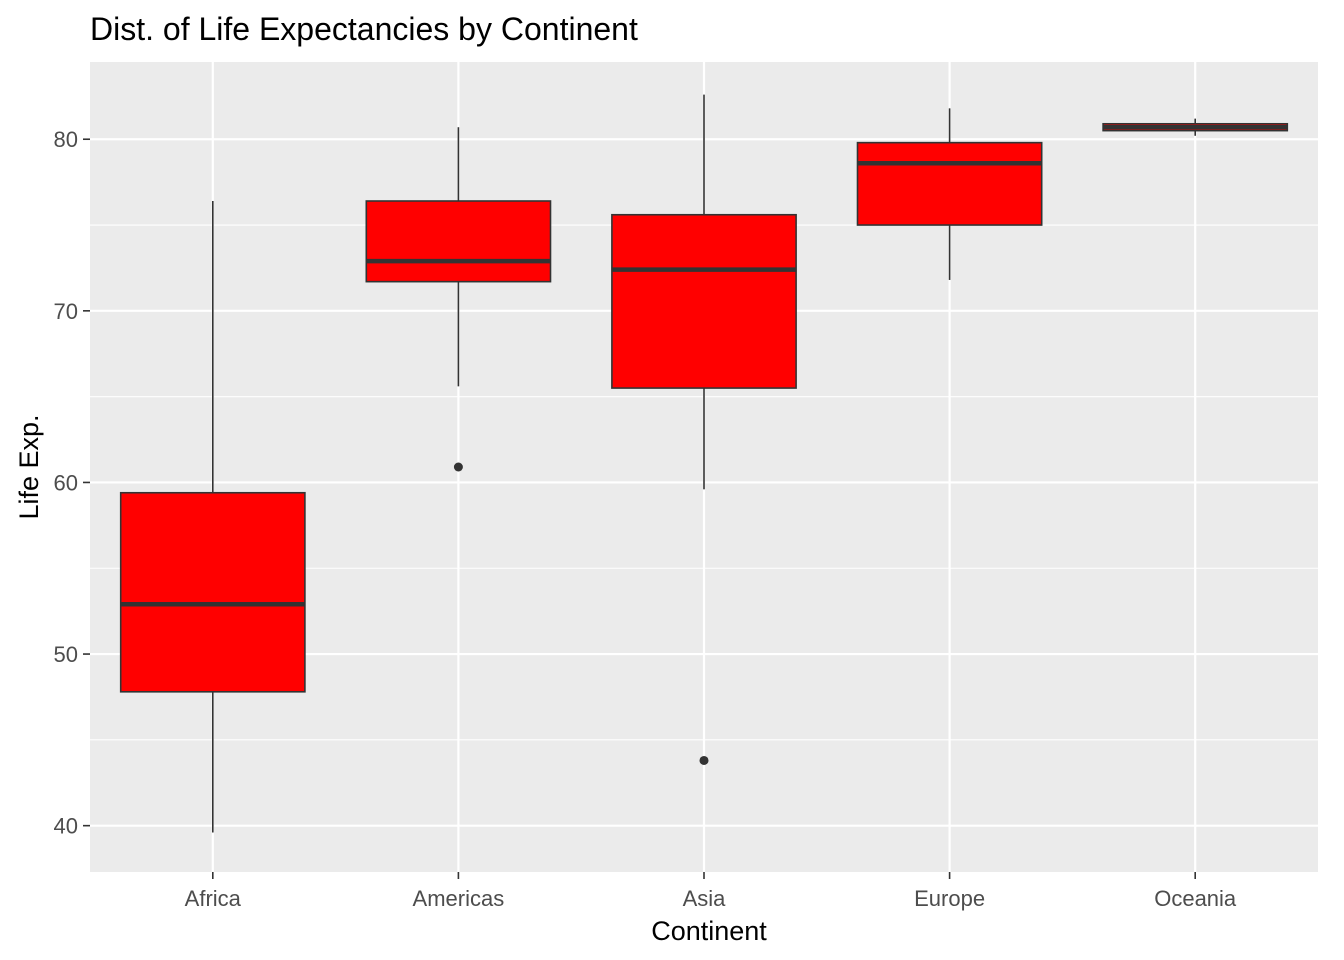  What do you see at coordinates (213, 898) in the screenshot?
I see `x-tick-label: Africa` at bounding box center [213, 898].